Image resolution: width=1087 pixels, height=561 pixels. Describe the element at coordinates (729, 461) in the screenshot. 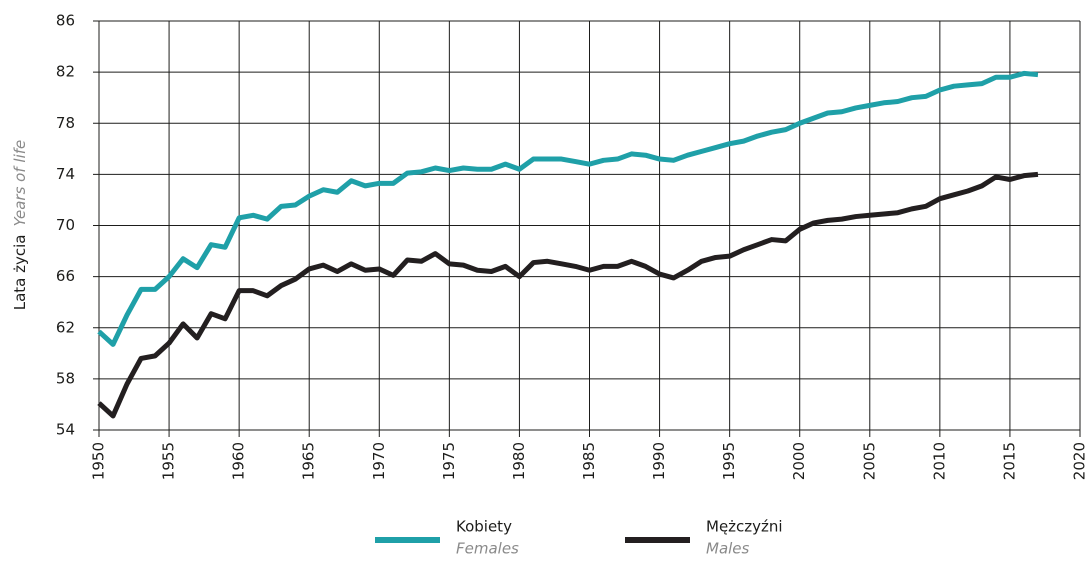

I see `x-tick-label: 1995` at that location.